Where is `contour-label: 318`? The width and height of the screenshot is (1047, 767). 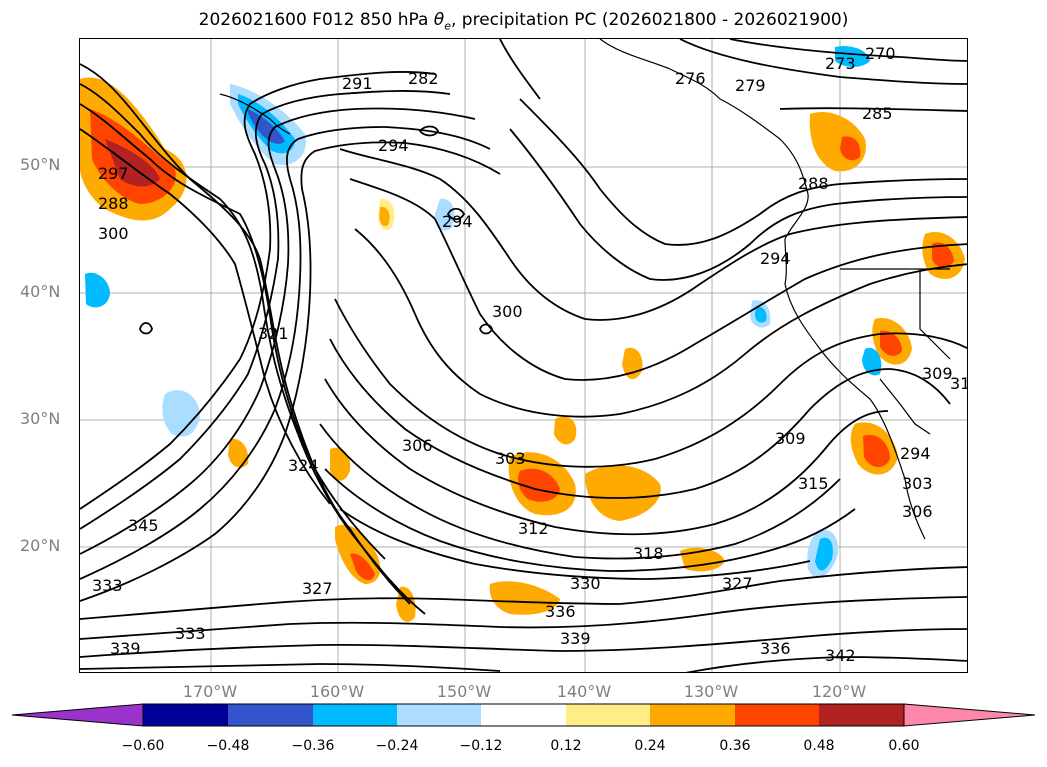 contour-label: 318 is located at coordinates (648, 553).